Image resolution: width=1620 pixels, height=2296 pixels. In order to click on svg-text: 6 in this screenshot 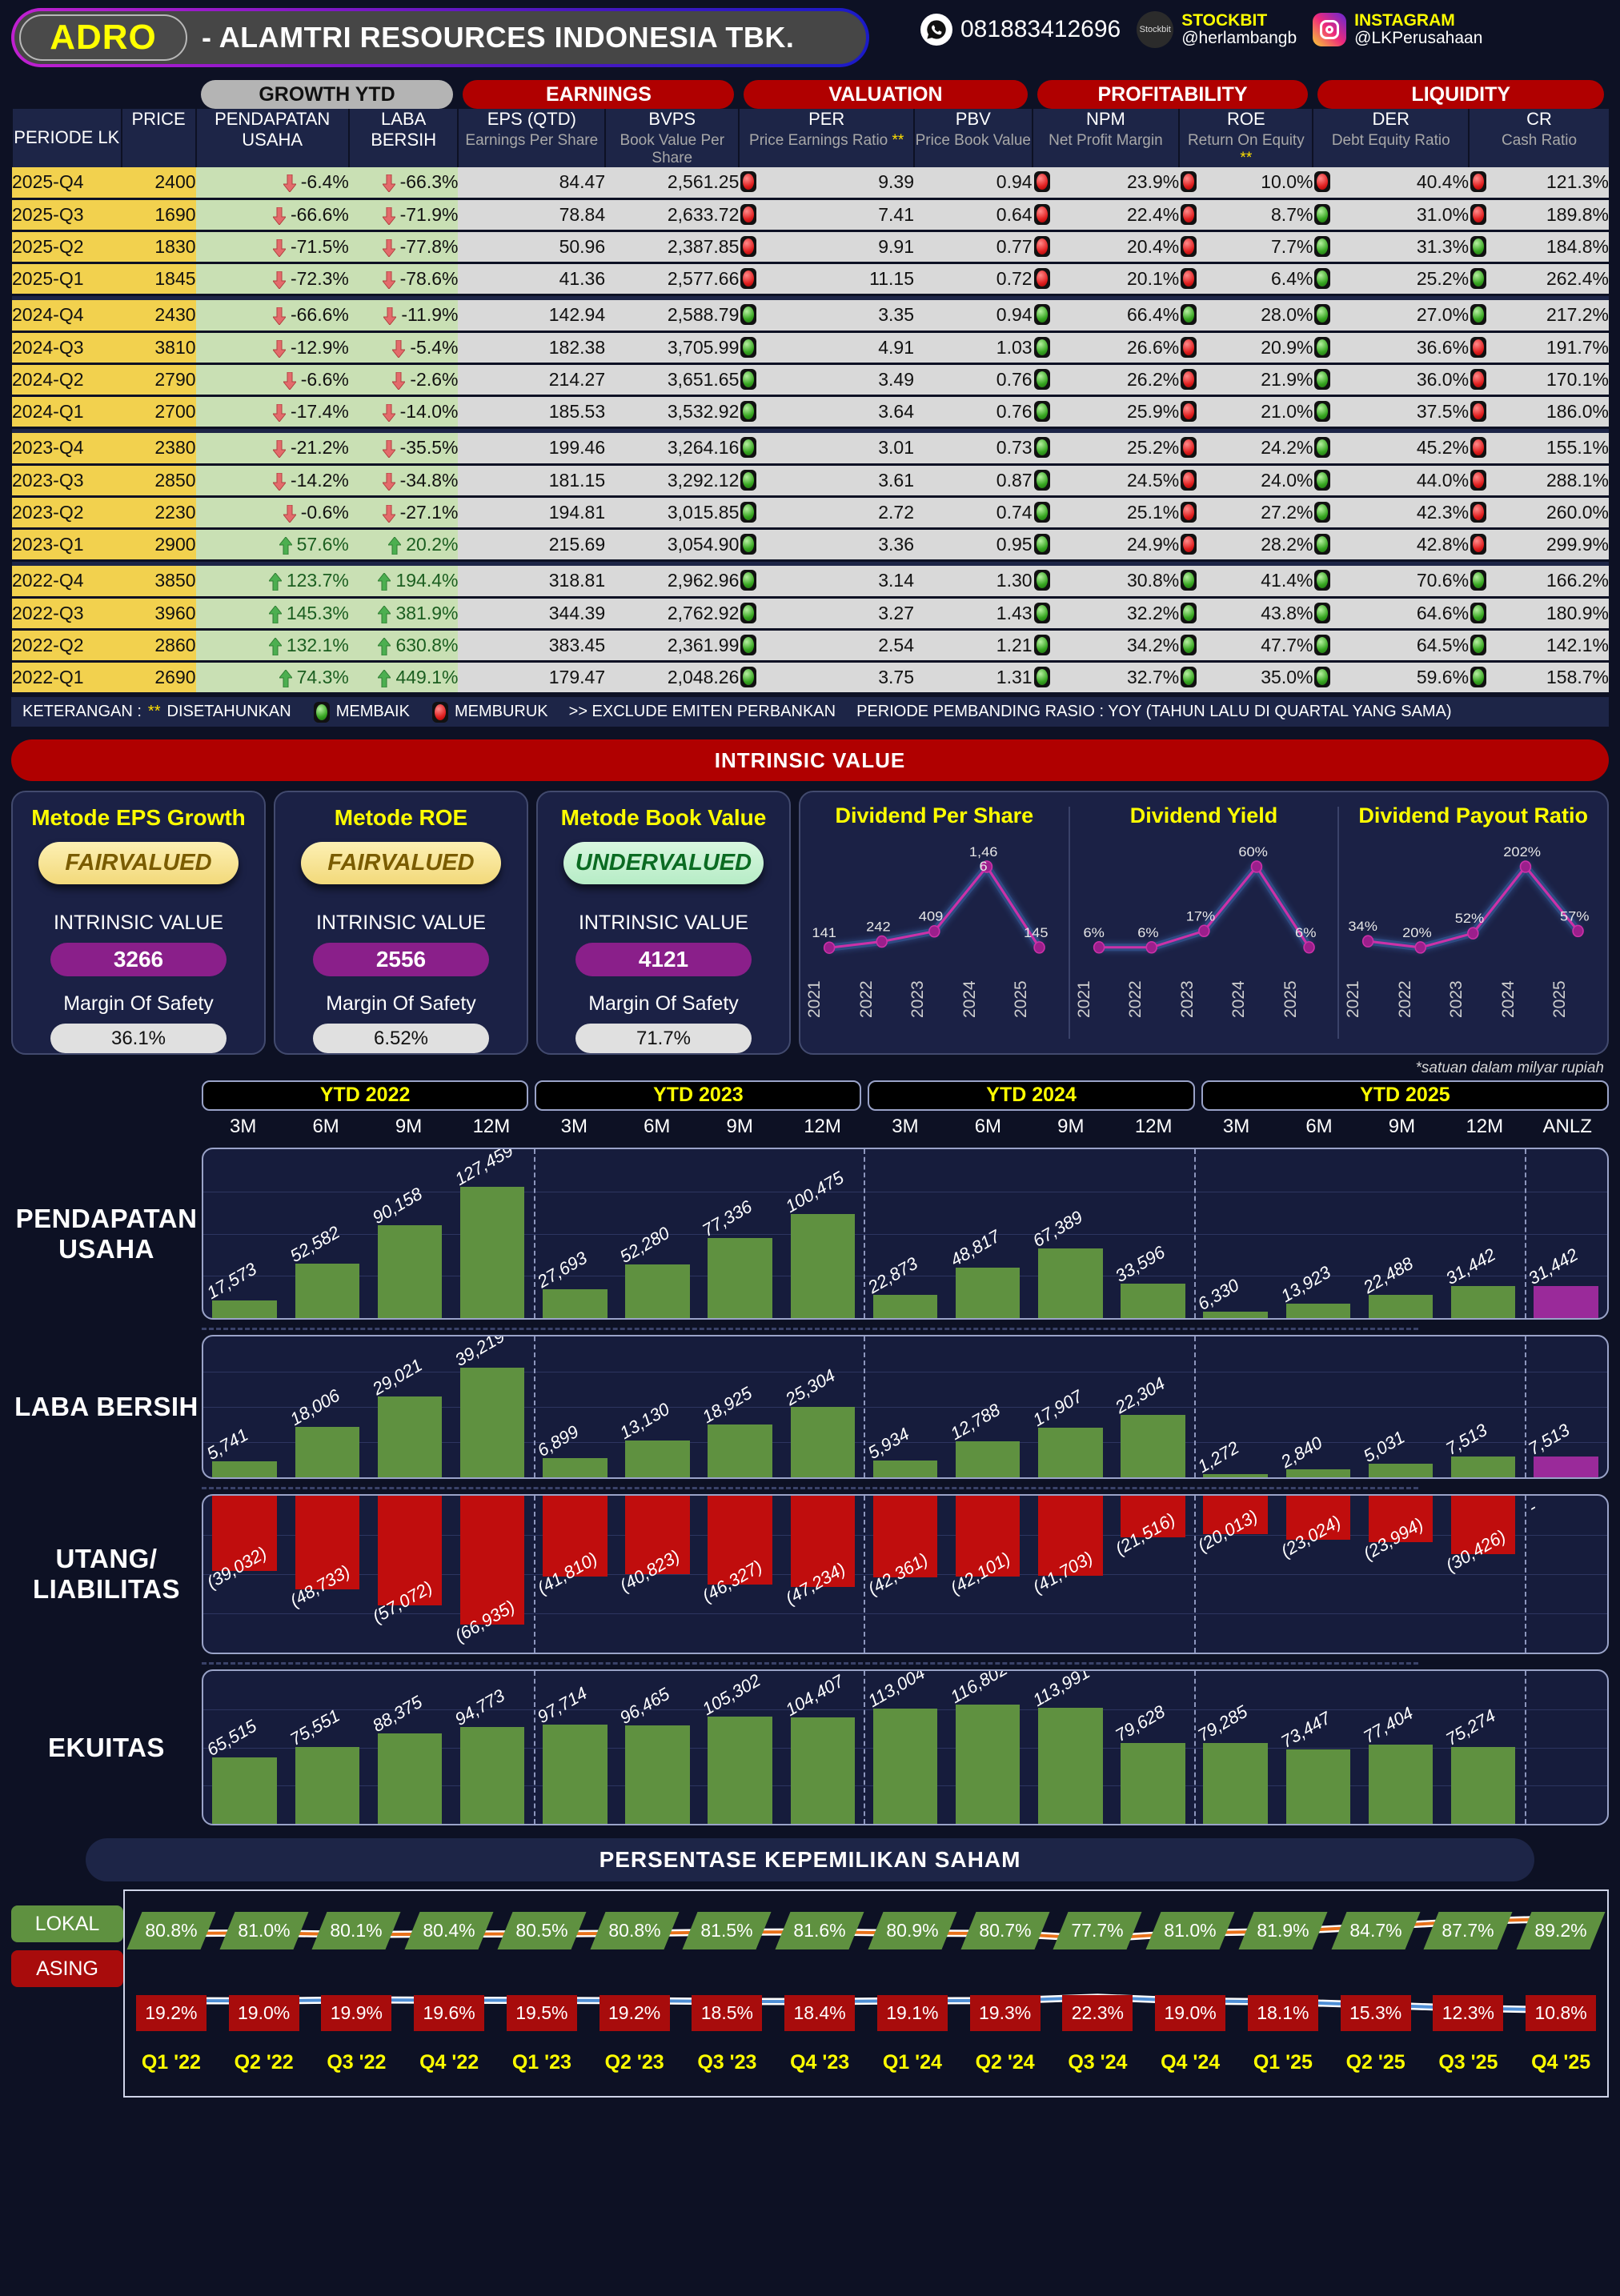, I will do `click(984, 866)`.